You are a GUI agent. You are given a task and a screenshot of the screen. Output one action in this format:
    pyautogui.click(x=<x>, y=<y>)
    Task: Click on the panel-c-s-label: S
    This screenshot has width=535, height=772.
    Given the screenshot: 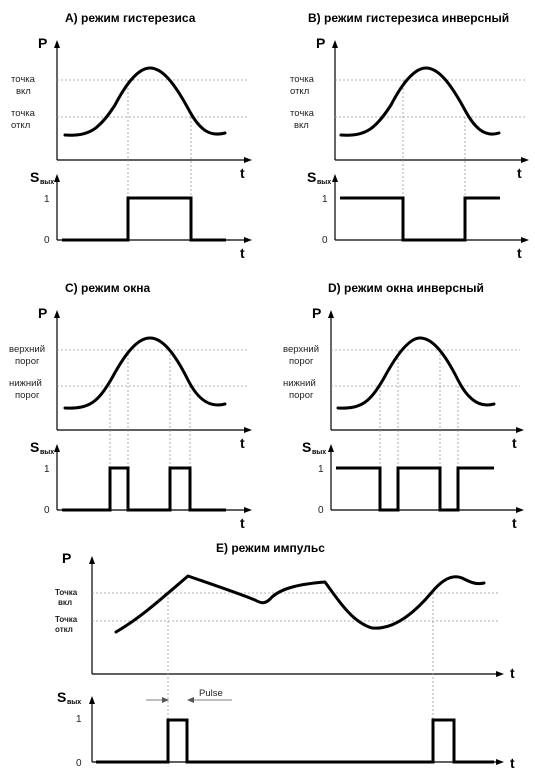 What is the action you would take?
    pyautogui.click(x=34, y=447)
    